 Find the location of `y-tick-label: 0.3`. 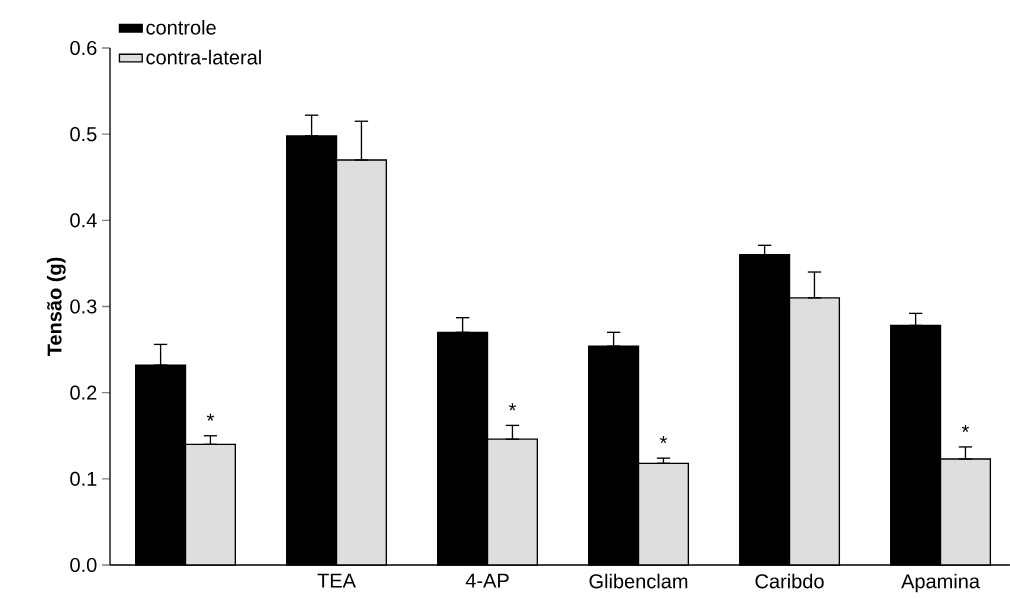

y-tick-label: 0.3 is located at coordinates (83, 306).